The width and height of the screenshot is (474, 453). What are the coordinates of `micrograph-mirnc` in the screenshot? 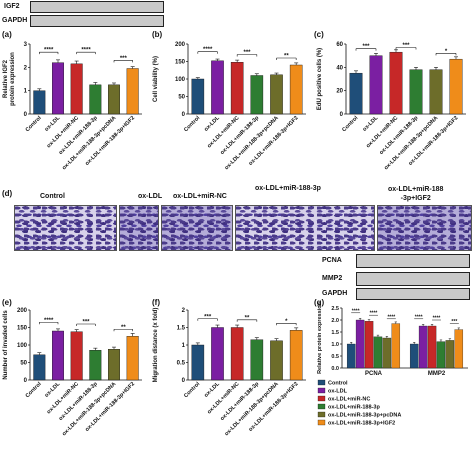 It's located at (197, 228).